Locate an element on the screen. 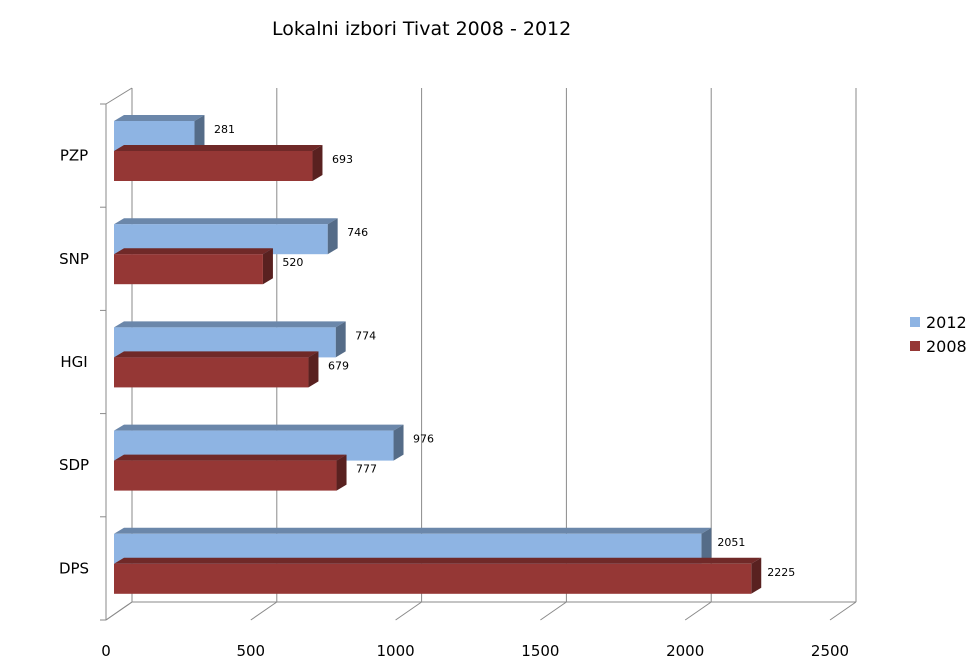 The height and width of the screenshot is (668, 974). chart-legend: 2012 2008 is located at coordinates (938, 334).